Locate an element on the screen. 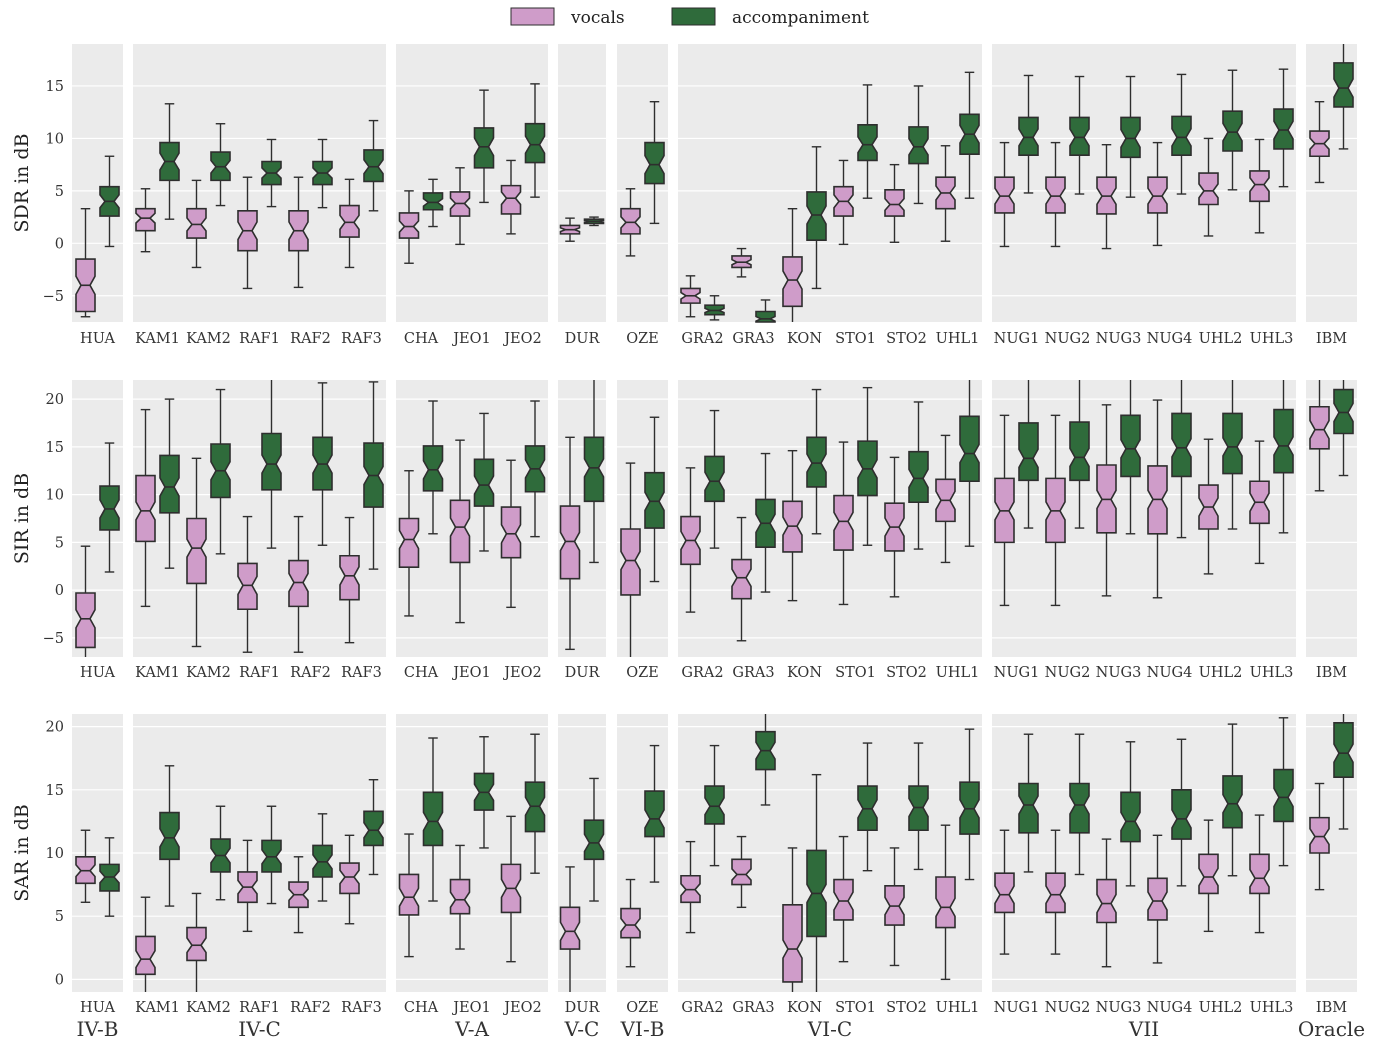 The width and height of the screenshot is (1376, 1040). x-tick-label: UHL3 is located at coordinates (1272, 339).